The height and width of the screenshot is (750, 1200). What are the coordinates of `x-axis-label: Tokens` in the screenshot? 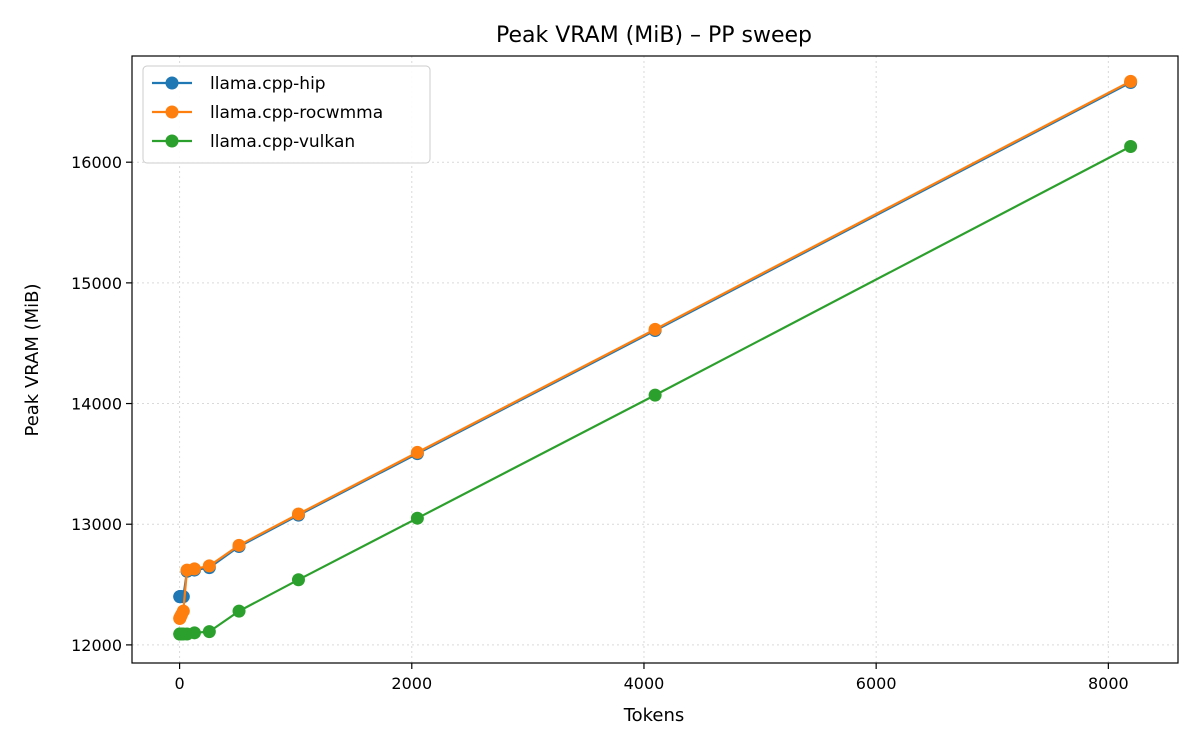 It's located at (654, 715).